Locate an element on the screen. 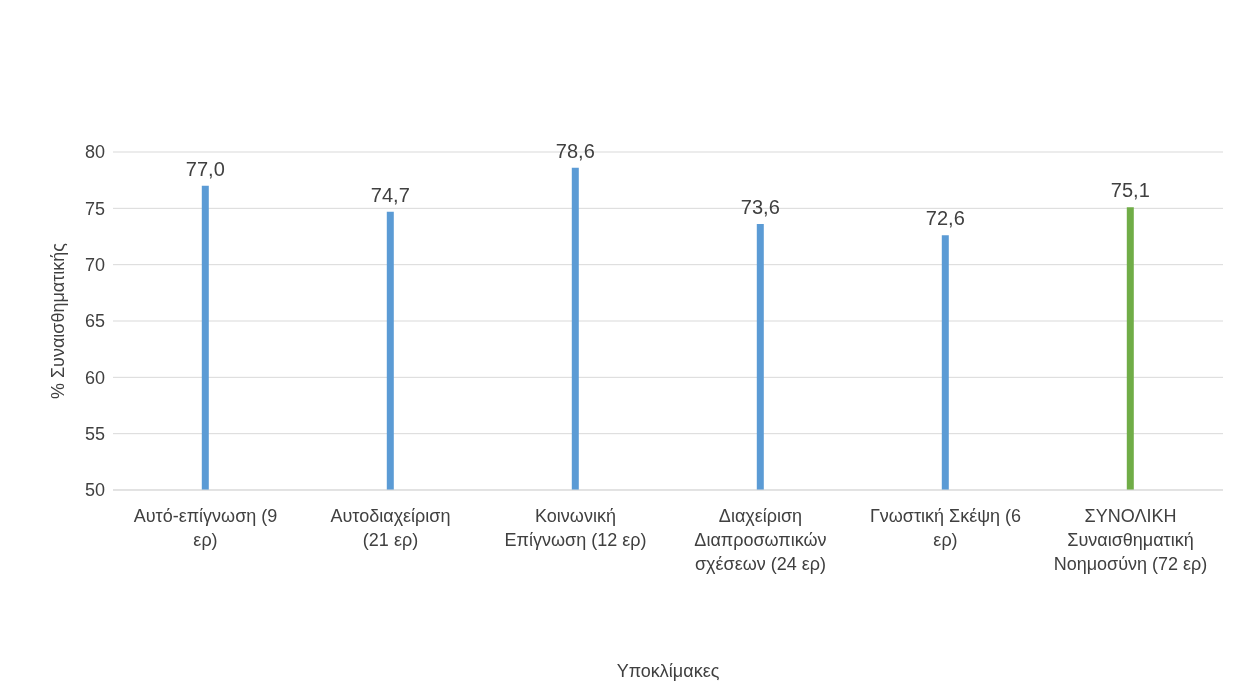 The width and height of the screenshot is (1241, 685). x-tick-label: Αυτοδιαχείριση (21 ερ) is located at coordinates (390, 528).